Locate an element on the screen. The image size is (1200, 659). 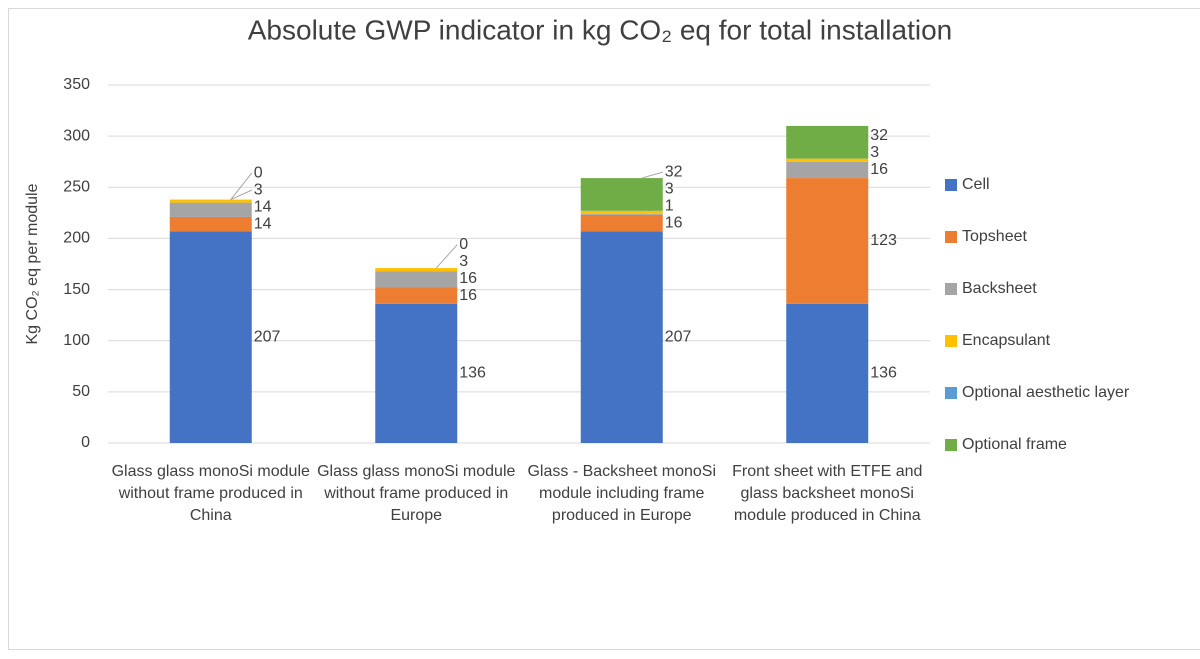
y-tick-label: 150 is located at coordinates (76, 289).